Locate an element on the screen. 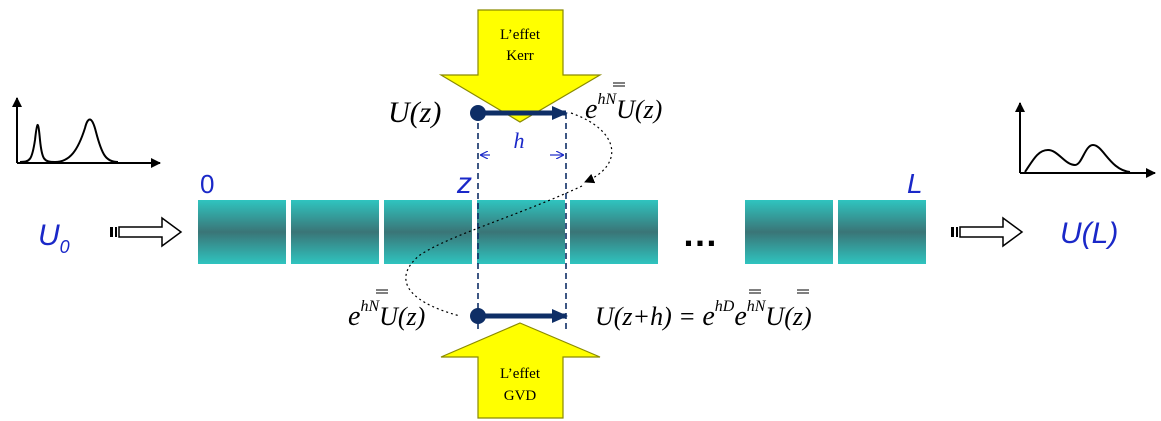 The width and height of the screenshot is (1161, 421). math-bottom-left: ehNU(z) is located at coordinates (386, 310).